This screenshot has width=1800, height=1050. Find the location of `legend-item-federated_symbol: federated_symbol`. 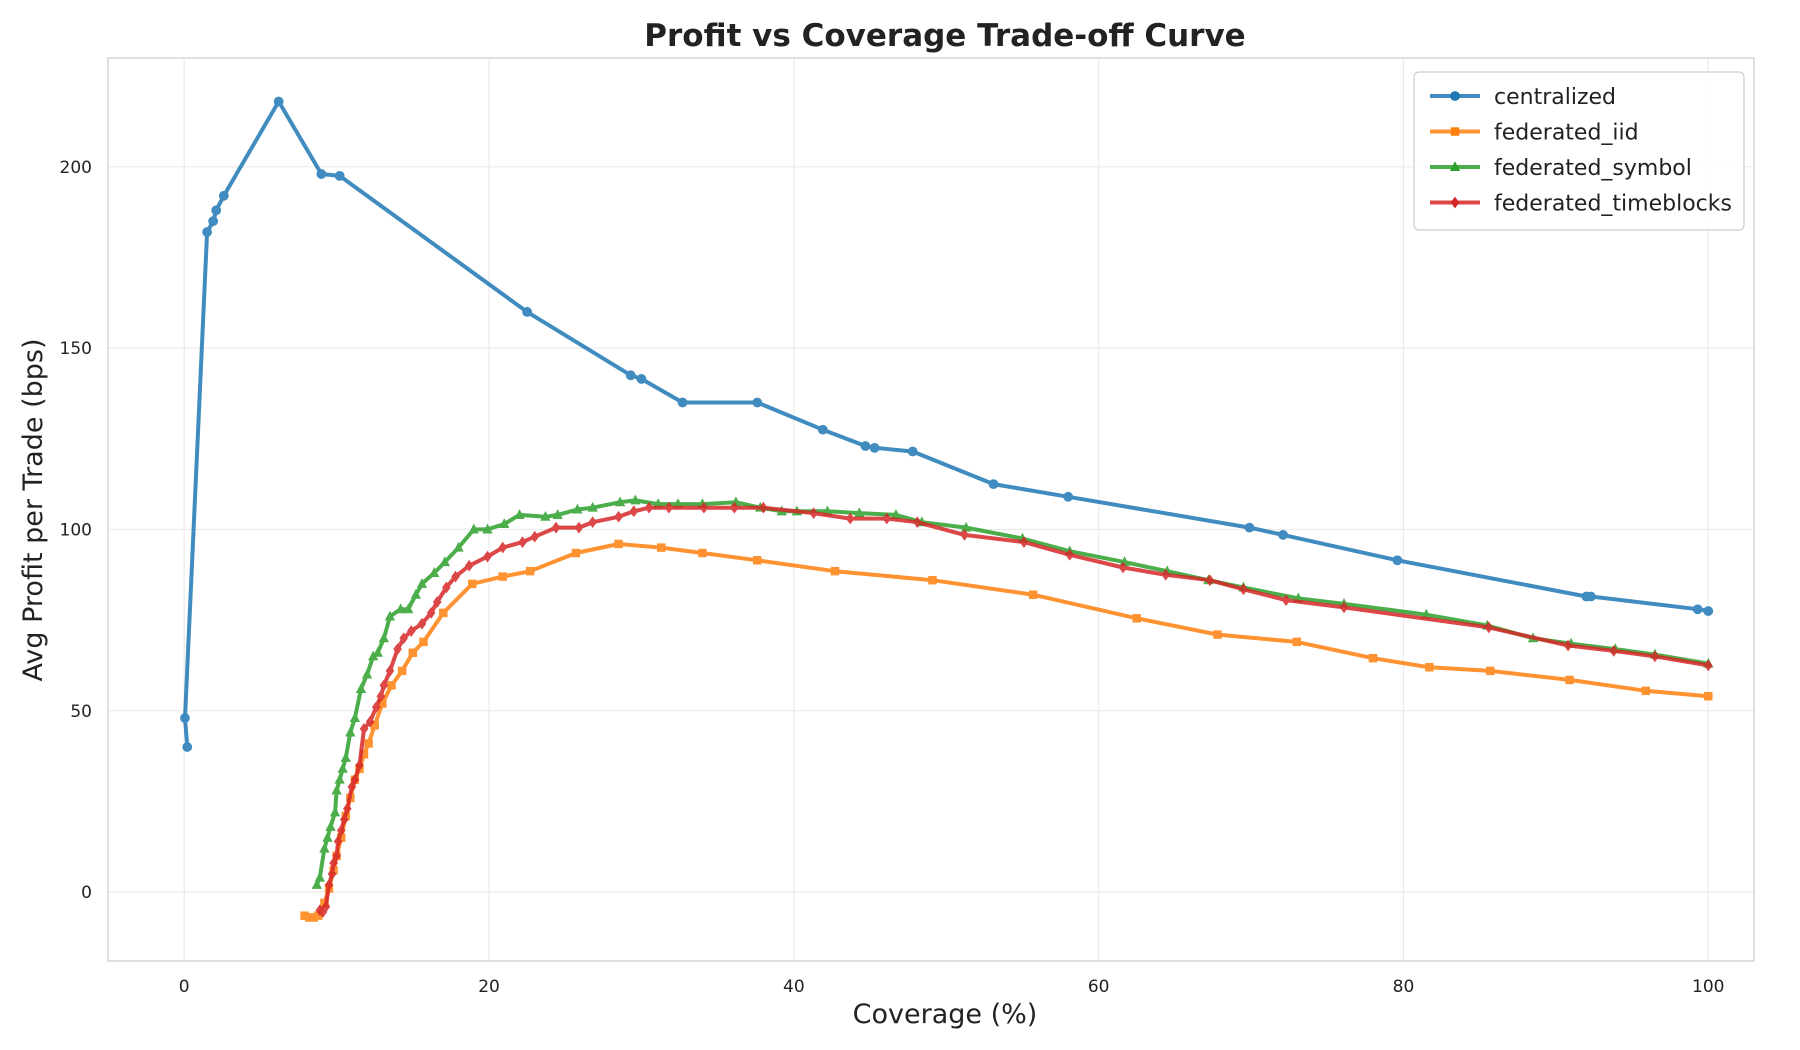

legend-item-federated_symbol: federated_symbol is located at coordinates (1561, 168).